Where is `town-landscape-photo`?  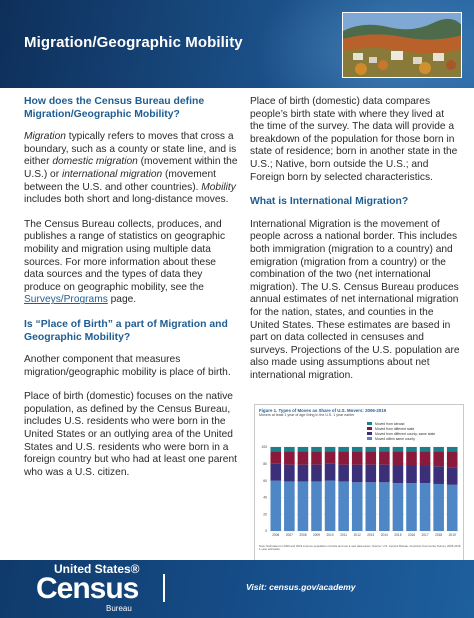
town-landscape-photo is located at coordinates (402, 45).